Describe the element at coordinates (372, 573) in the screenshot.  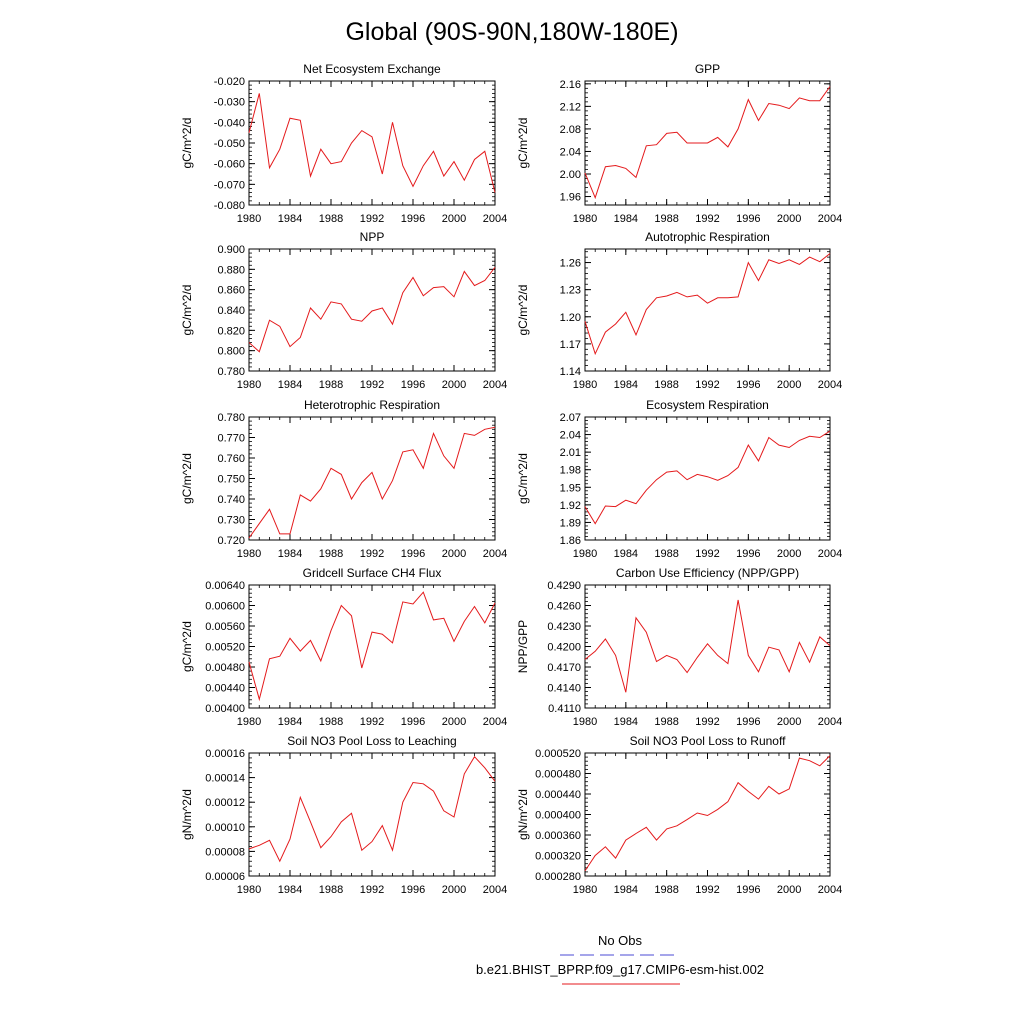
I see `panel-title: Gridcell Surface CH4 Flux` at that location.